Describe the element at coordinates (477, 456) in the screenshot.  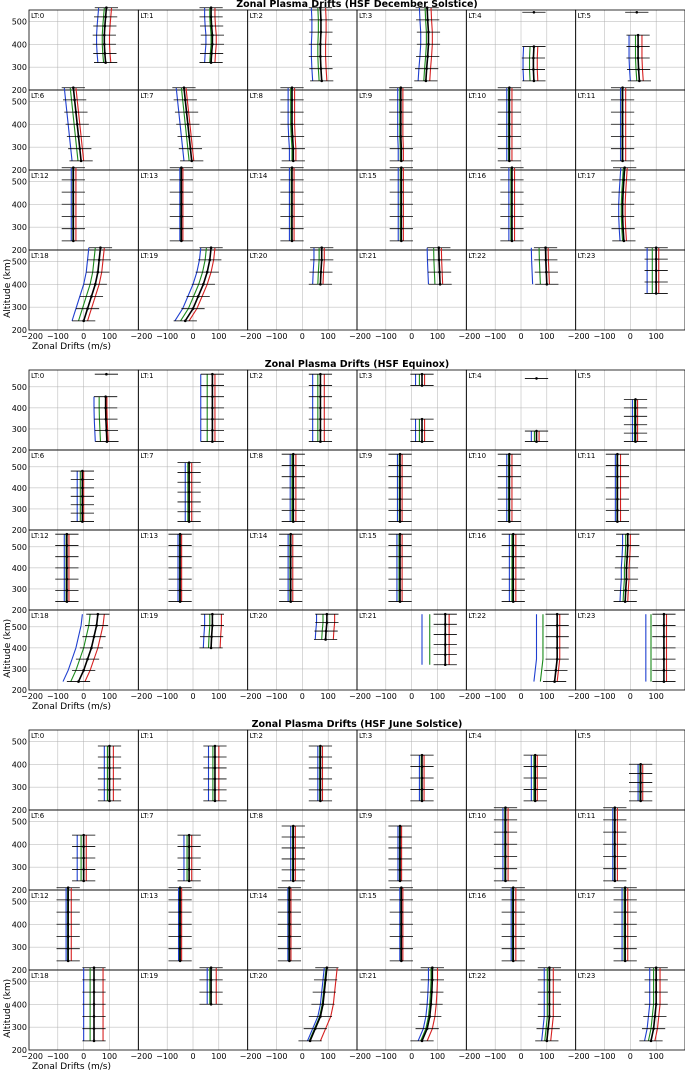
I see `panel-label: LT:10` at that location.